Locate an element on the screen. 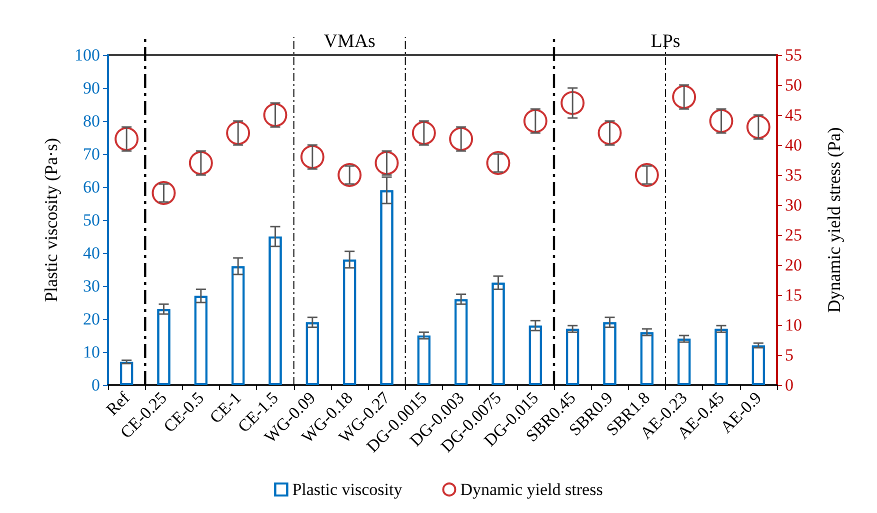  y2-tick-label: 30 is located at coordinates (793, 205).